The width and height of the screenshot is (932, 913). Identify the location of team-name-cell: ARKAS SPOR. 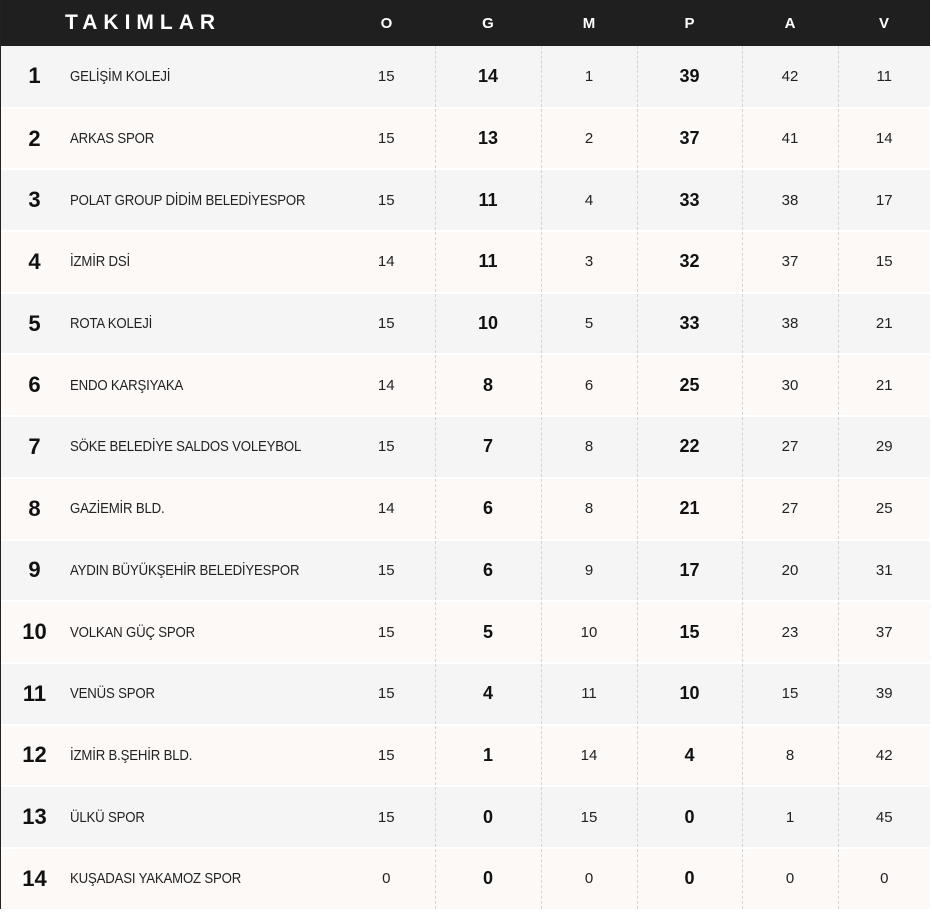
(202, 139).